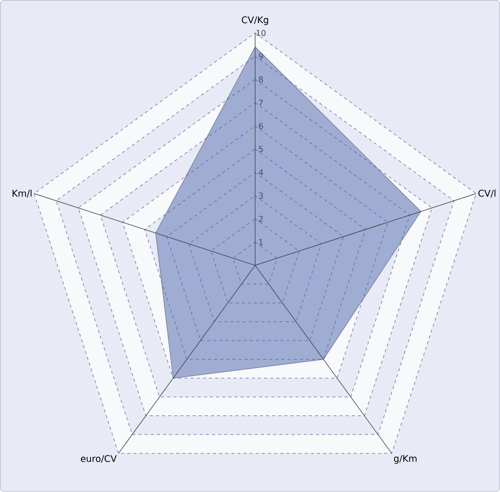 The image size is (500, 492). Describe the element at coordinates (260, 56) in the screenshot. I see `y-tick-label: 9` at that location.